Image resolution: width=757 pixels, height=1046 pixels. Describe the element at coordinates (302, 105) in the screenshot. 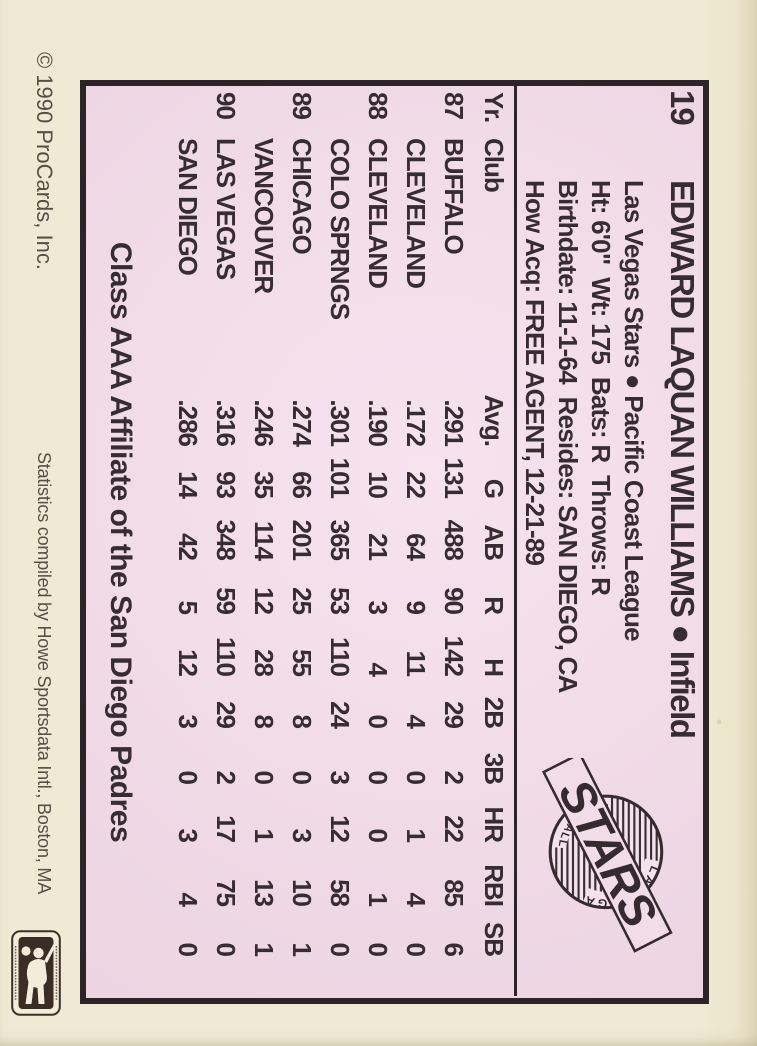

I see `table-cell: 89` at that location.